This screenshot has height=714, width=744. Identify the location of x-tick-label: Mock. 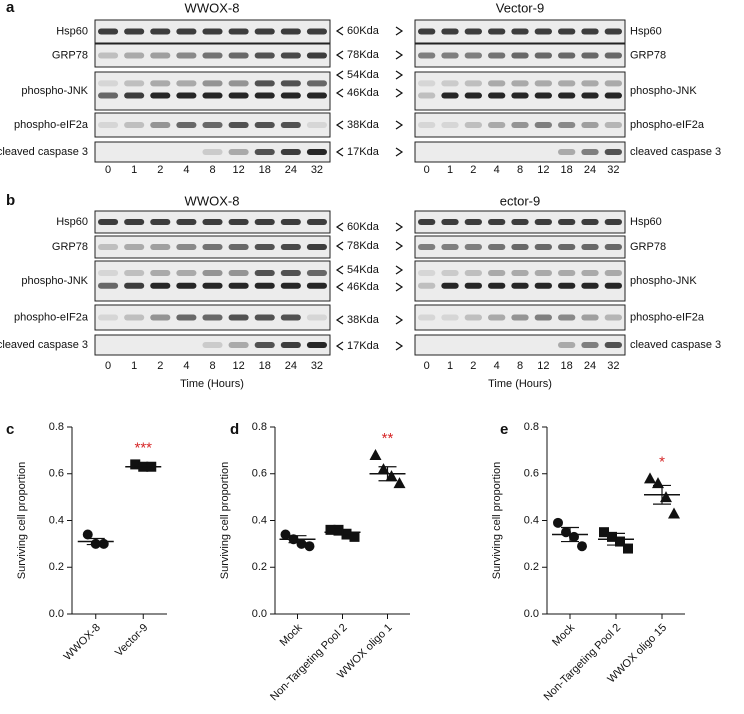
(563, 634).